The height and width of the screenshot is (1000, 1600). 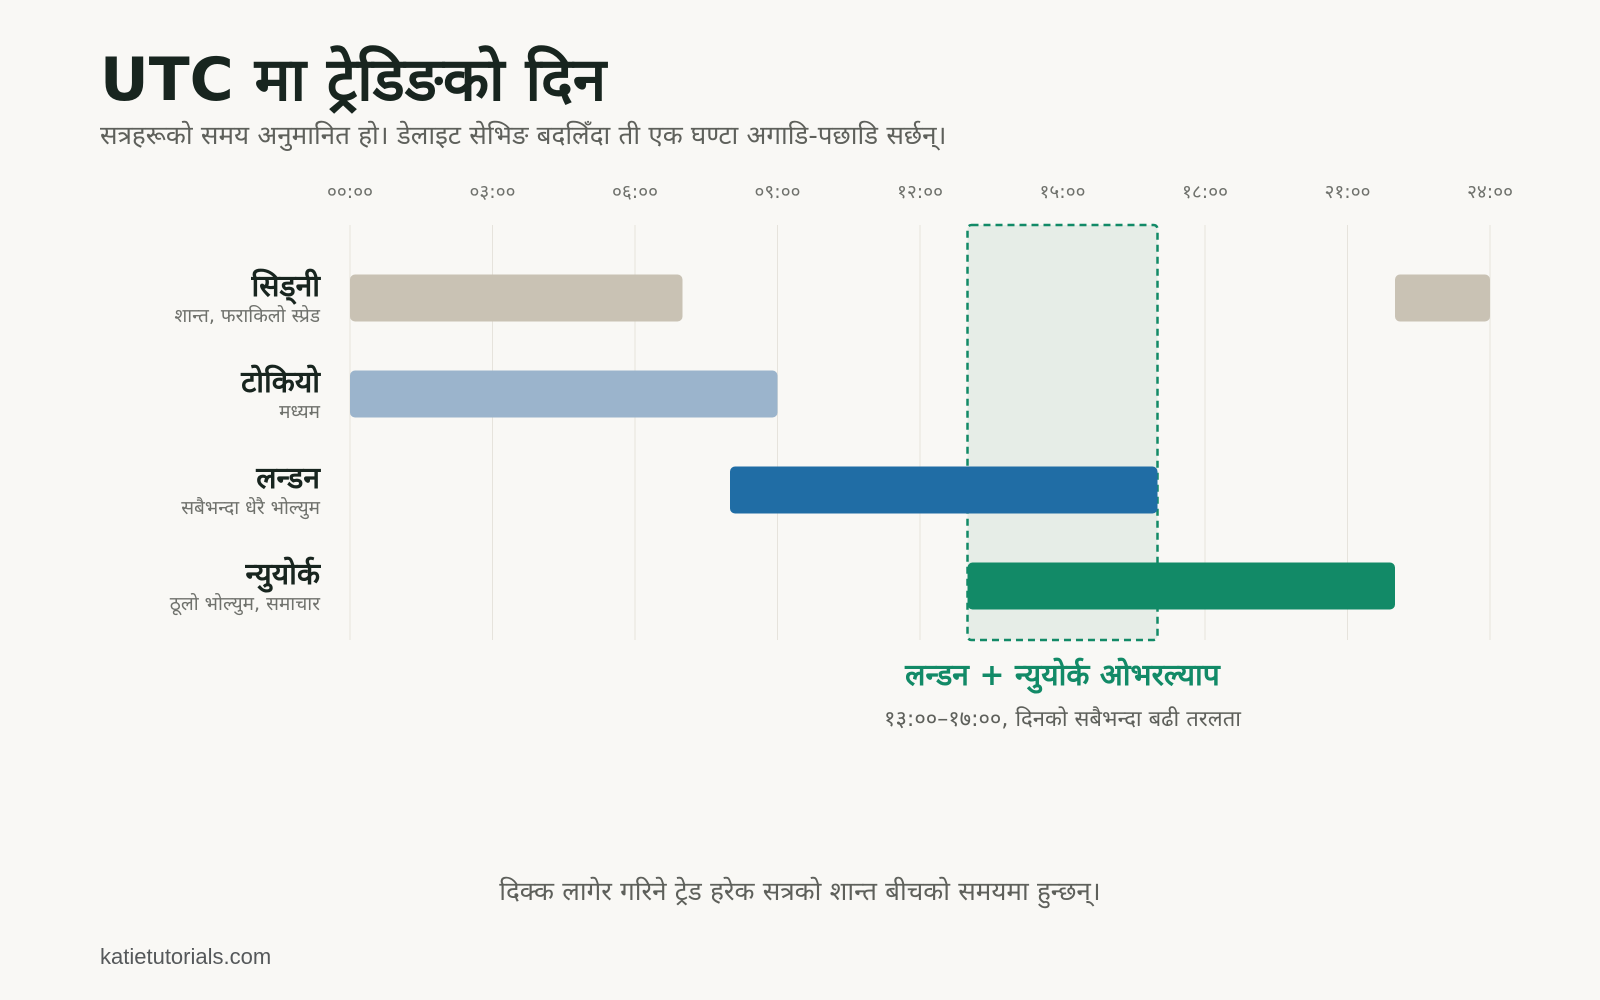 What do you see at coordinates (1348, 192) in the screenshot?
I see `x-tick-label: २१:००` at bounding box center [1348, 192].